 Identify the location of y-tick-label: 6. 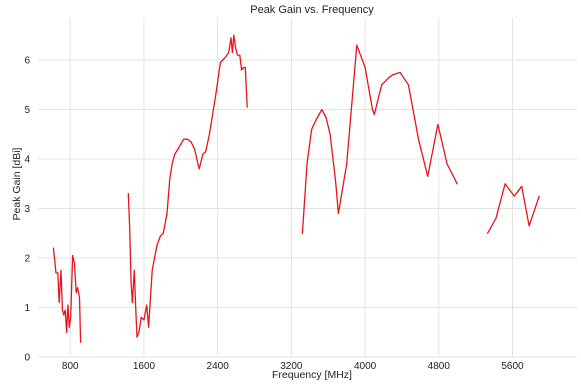
(27, 61).